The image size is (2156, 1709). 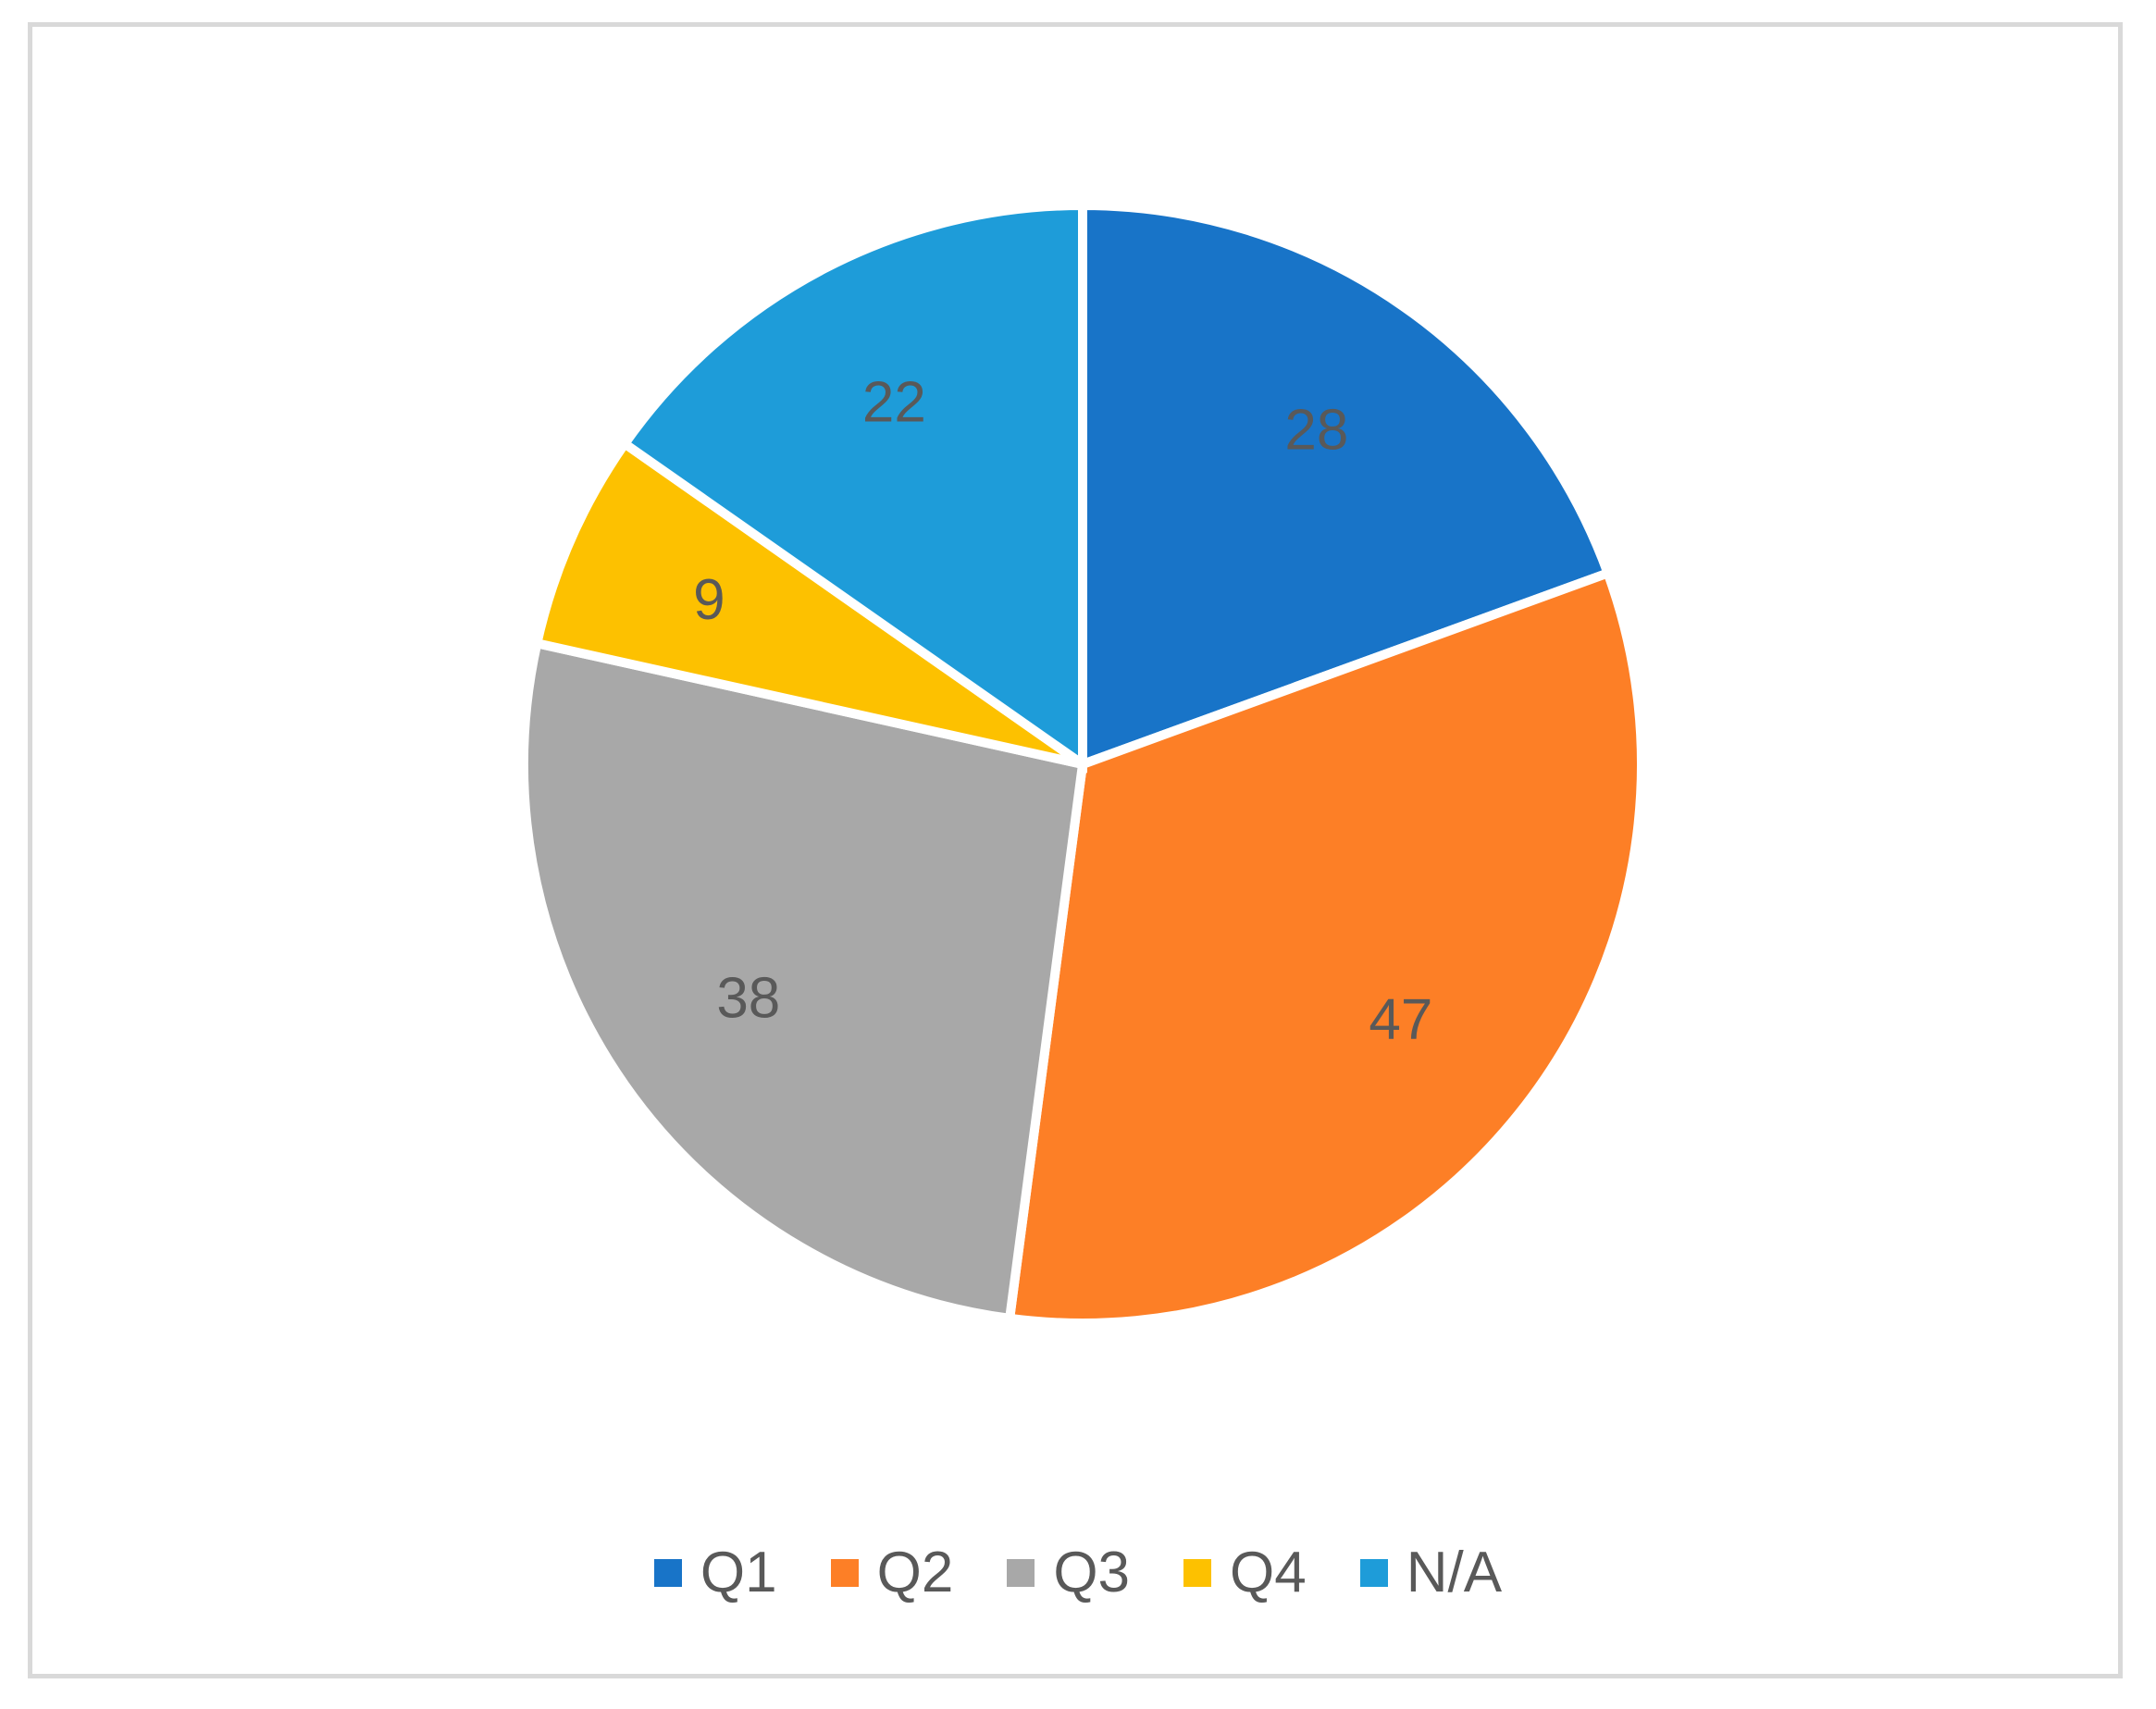 I want to click on legend-item-n-a: N/A, so click(x=1431, y=1572).